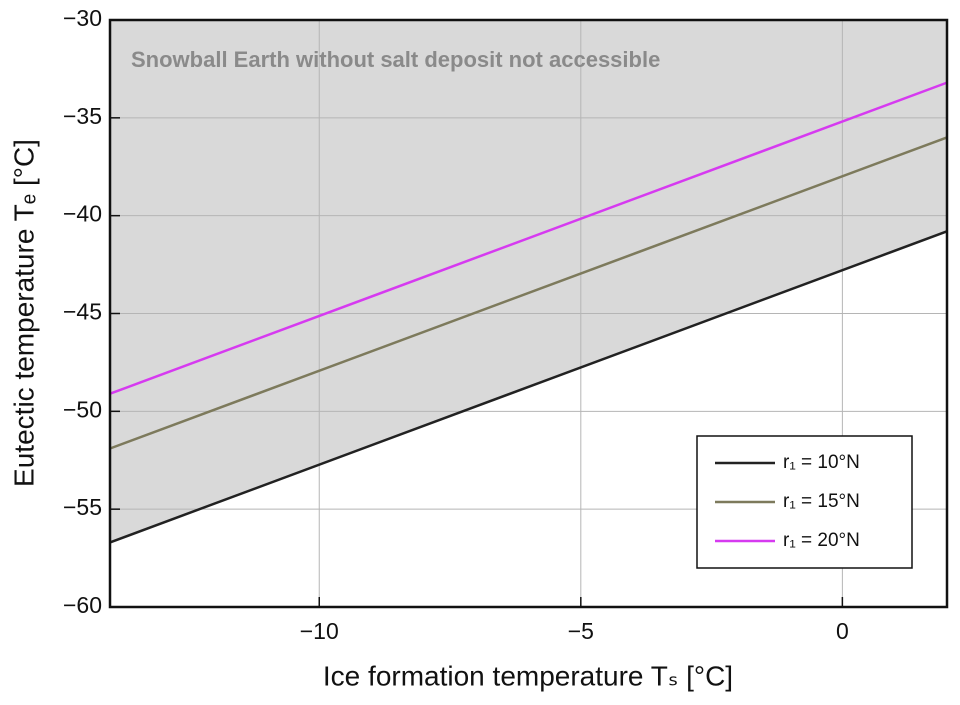  What do you see at coordinates (82, 507) in the screenshot?
I see `y-tick-label: −55` at bounding box center [82, 507].